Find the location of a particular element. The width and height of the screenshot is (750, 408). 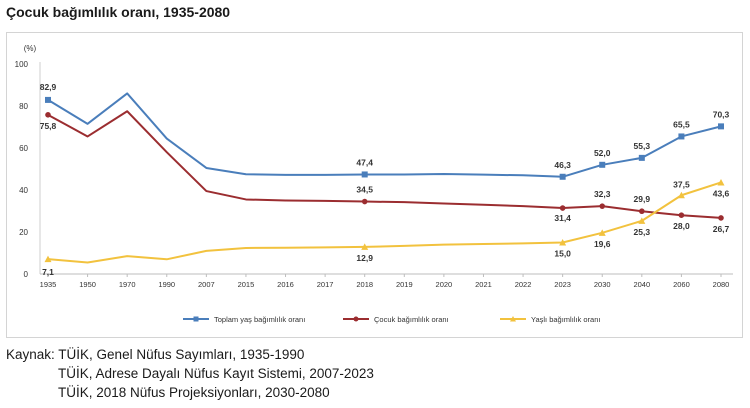

y-tick-label: 40 is located at coordinates (23, 190).